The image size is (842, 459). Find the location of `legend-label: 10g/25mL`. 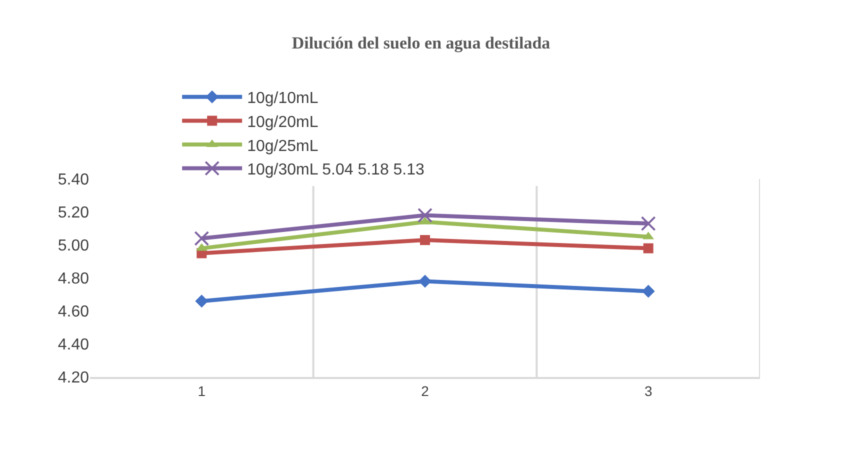

legend-label: 10g/25mL is located at coordinates (282, 146).